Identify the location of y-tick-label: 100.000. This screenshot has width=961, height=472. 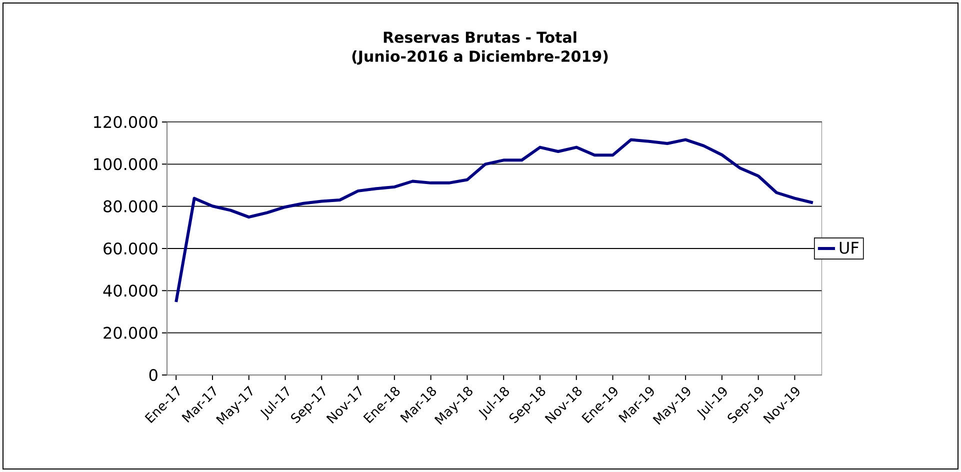
(126, 164).